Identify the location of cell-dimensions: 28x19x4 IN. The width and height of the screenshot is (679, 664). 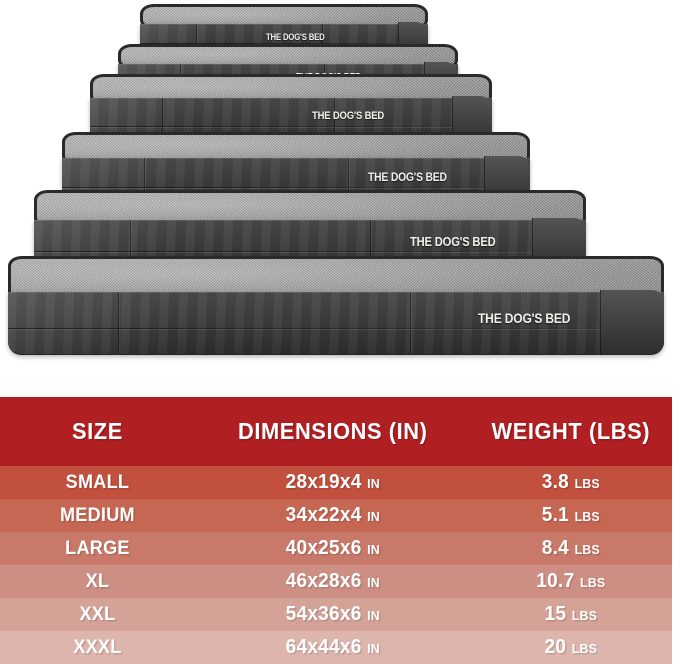
(333, 482).